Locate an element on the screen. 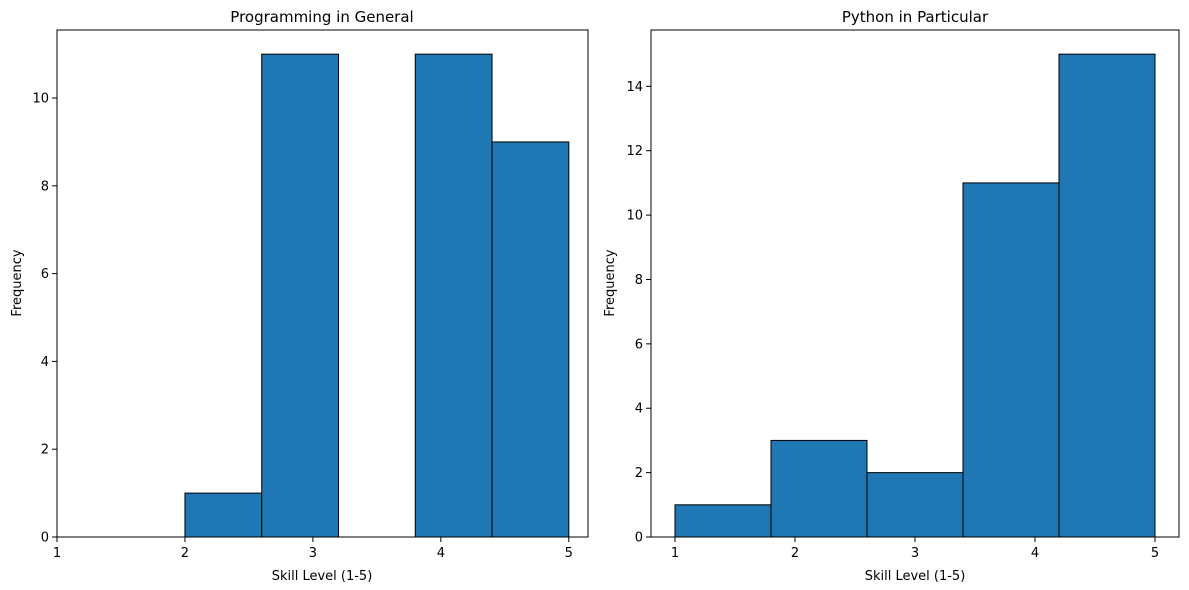  y-tick-label: 14 is located at coordinates (634, 87).